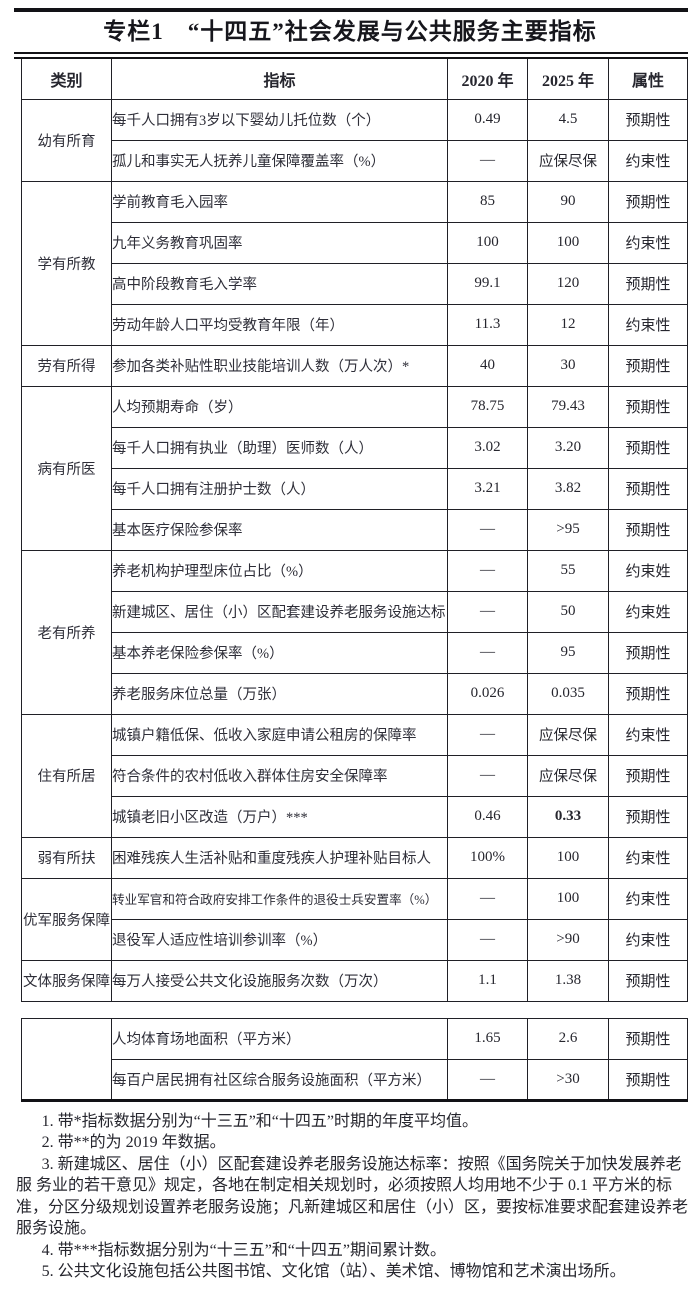 The width and height of the screenshot is (700, 1294). Describe the element at coordinates (260, 1121) in the screenshot. I see `footnote: 1. 带*指标数据分别为“十三五”和“十四五”时期的年度平均值。` at that location.